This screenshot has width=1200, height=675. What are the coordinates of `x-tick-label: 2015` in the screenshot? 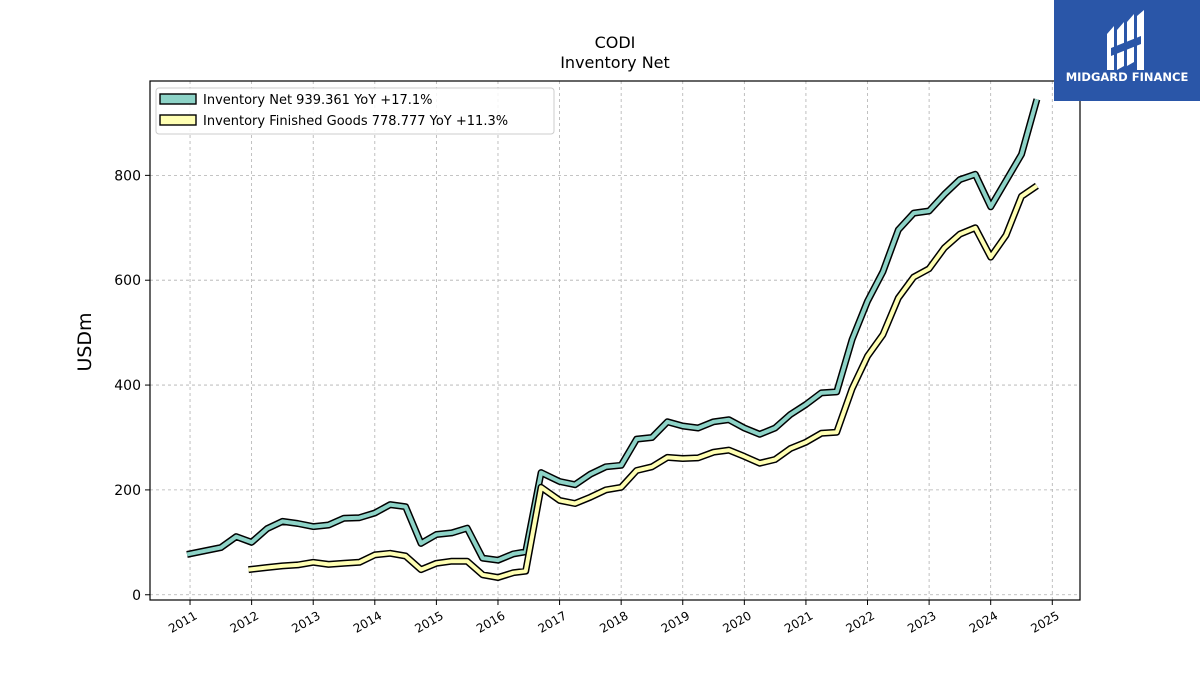 It's located at (428, 621).